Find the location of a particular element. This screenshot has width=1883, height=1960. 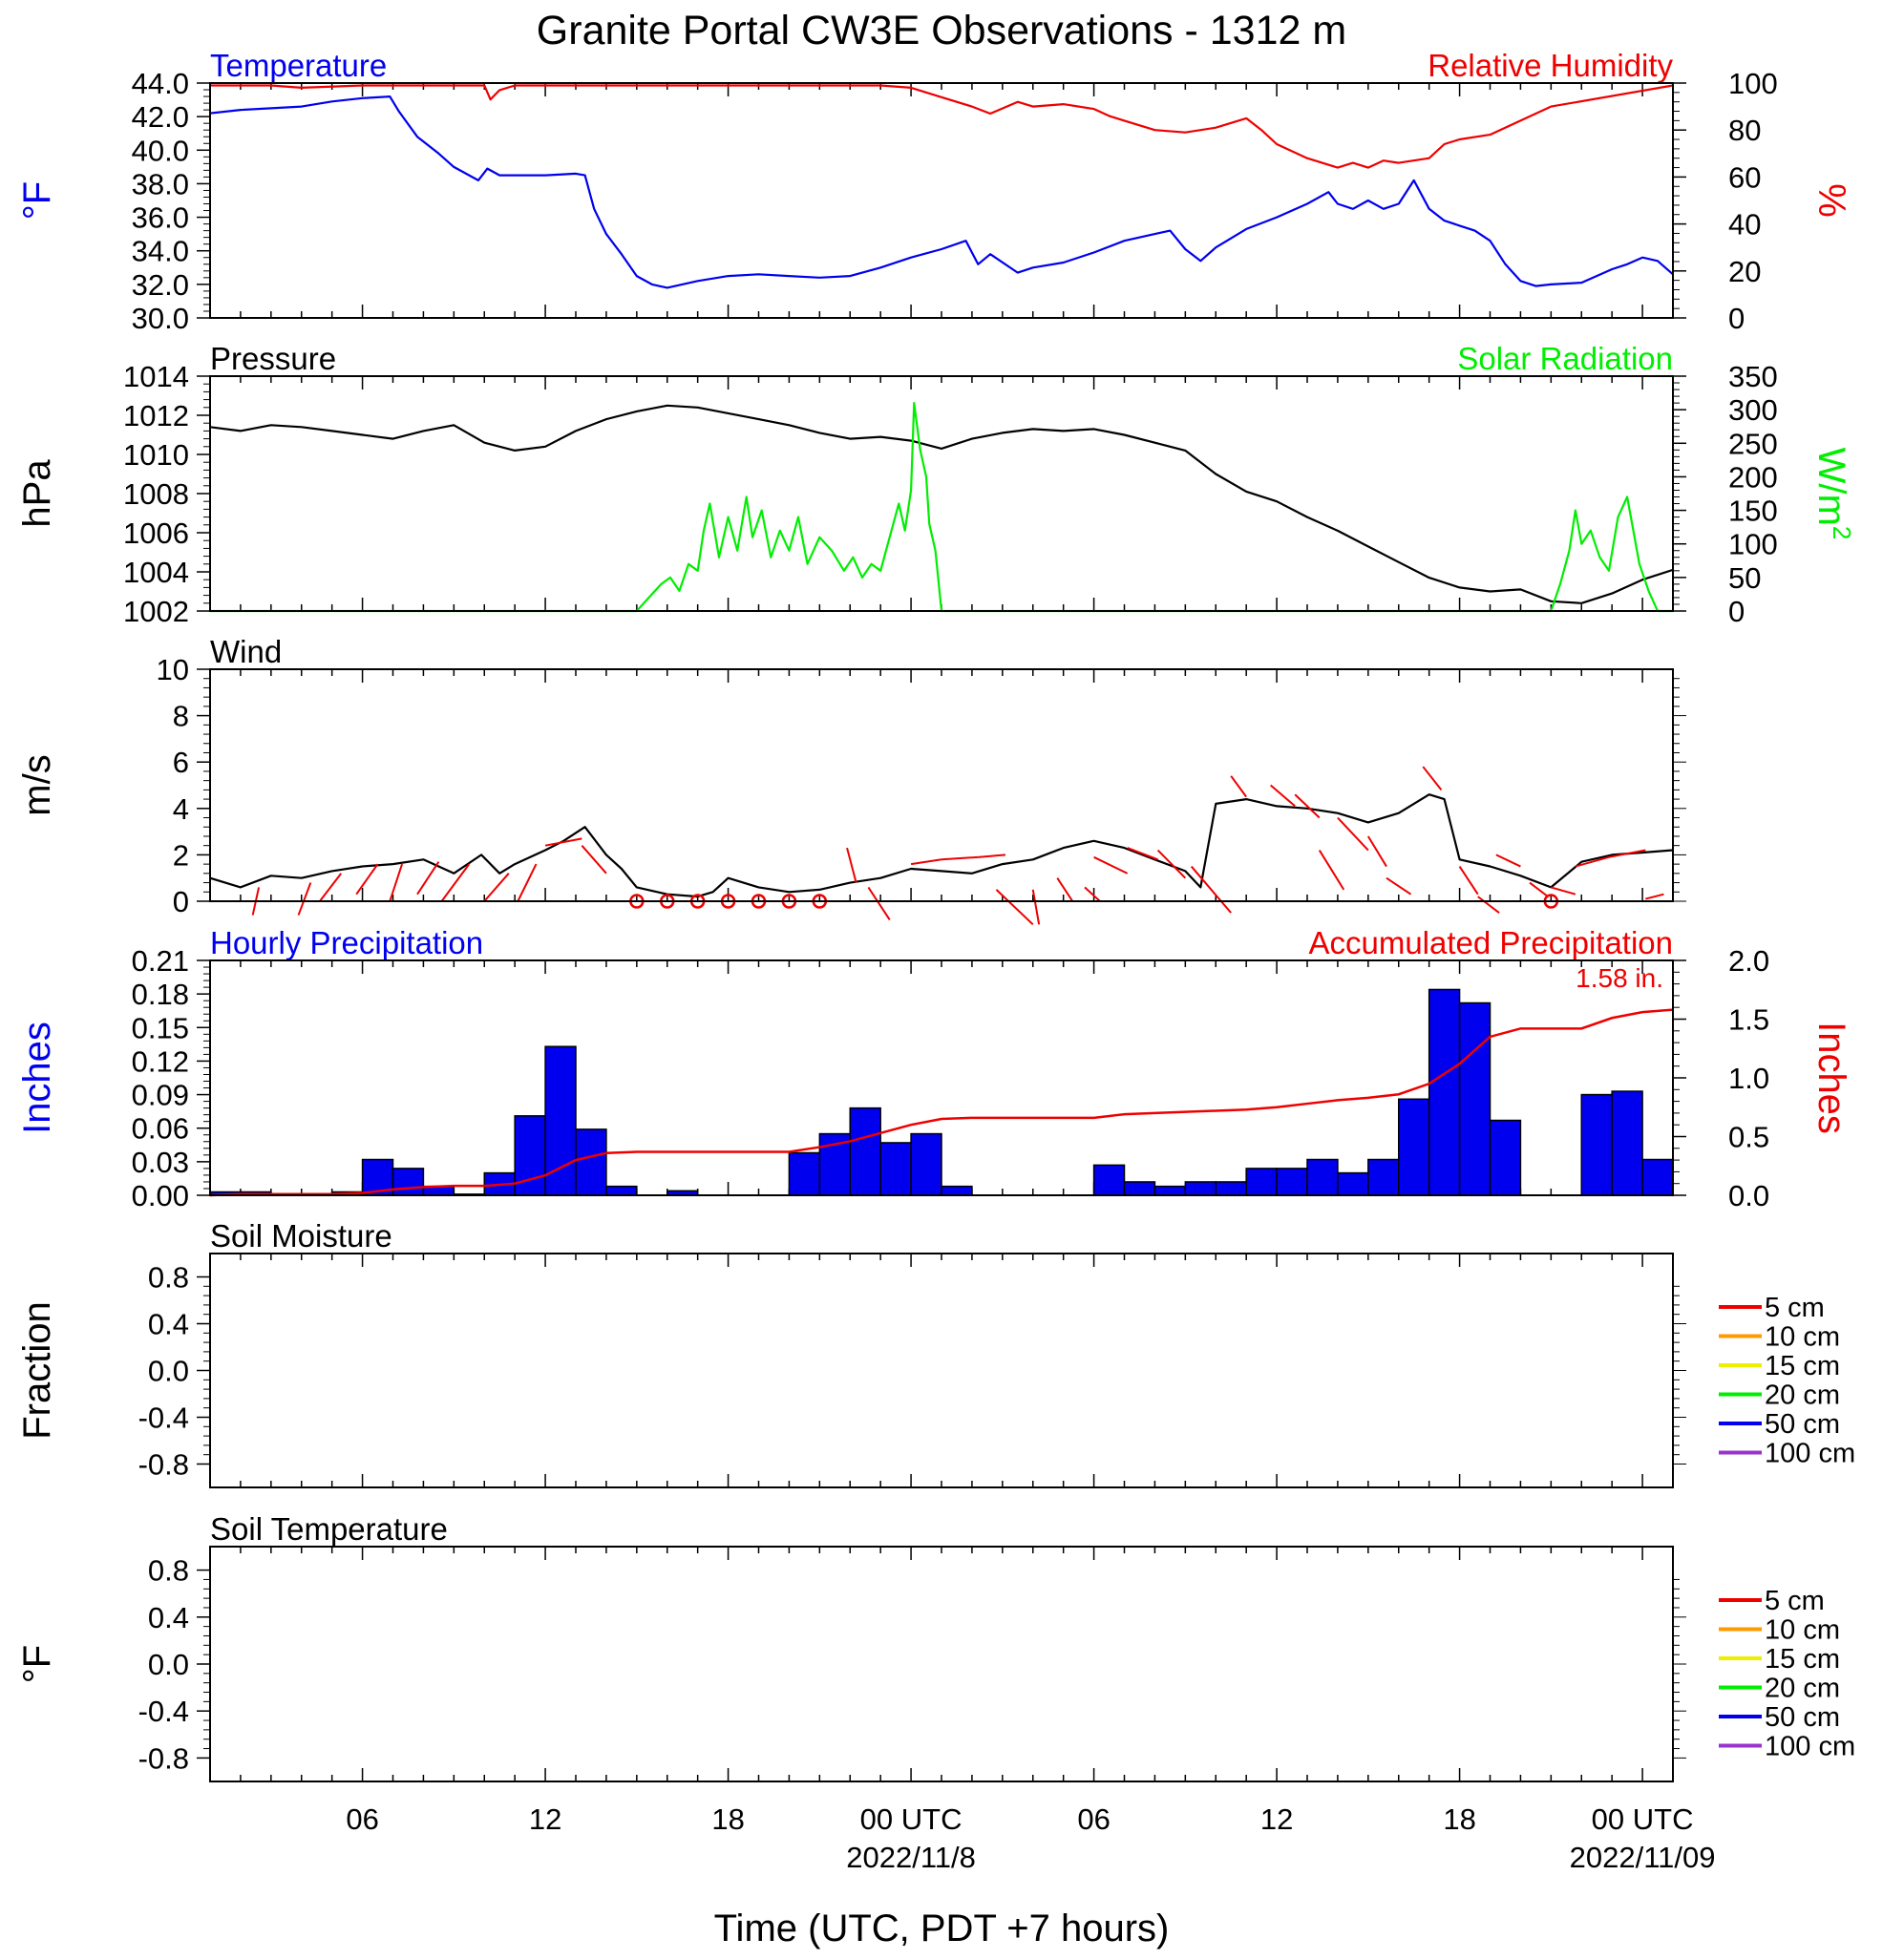

panel-wind: 0 2 4 6 8 10 Wind m/s is located at coordinates (851, 780).